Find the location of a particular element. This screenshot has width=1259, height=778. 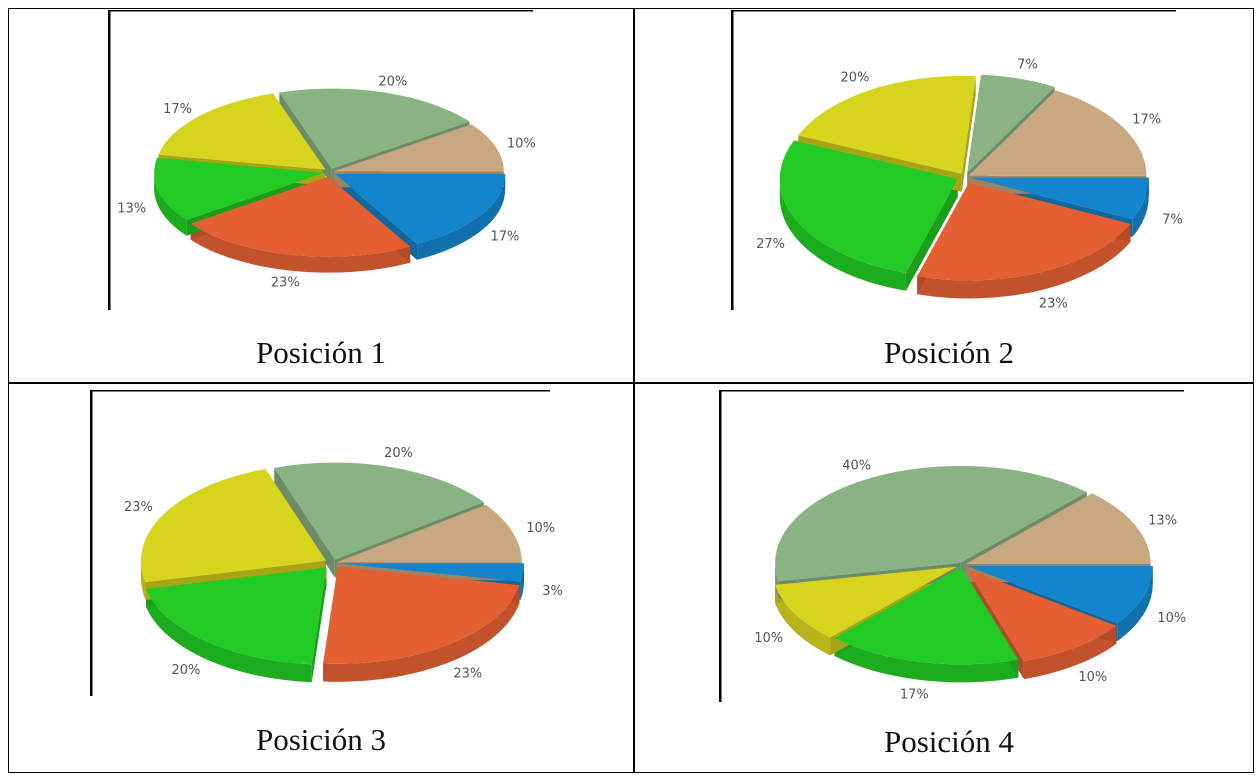

cell-position-1: 17% 23% 13% 17% 20% 10% is located at coordinates (322, 160).